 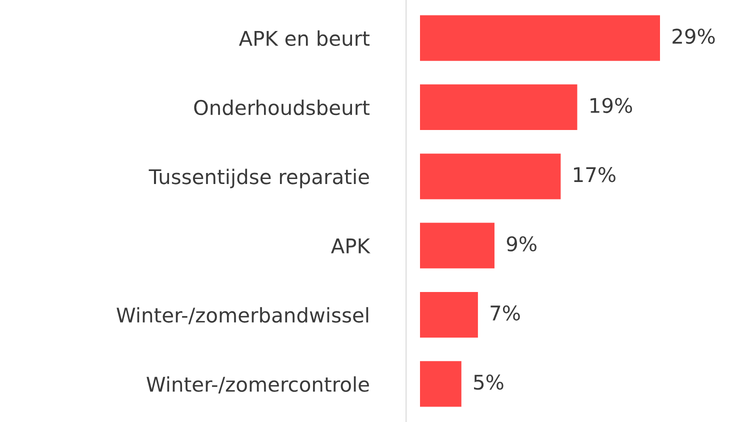 I want to click on data-label: 7%, so click(x=505, y=313).